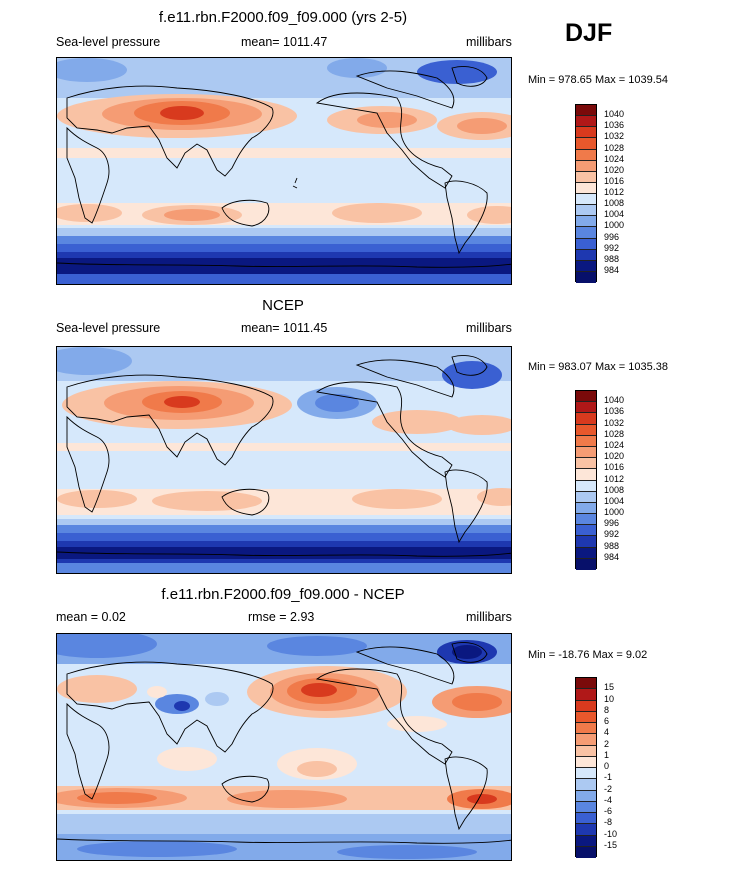  What do you see at coordinates (611, 844) in the screenshot?
I see `colorbar-label: -15` at bounding box center [611, 844].